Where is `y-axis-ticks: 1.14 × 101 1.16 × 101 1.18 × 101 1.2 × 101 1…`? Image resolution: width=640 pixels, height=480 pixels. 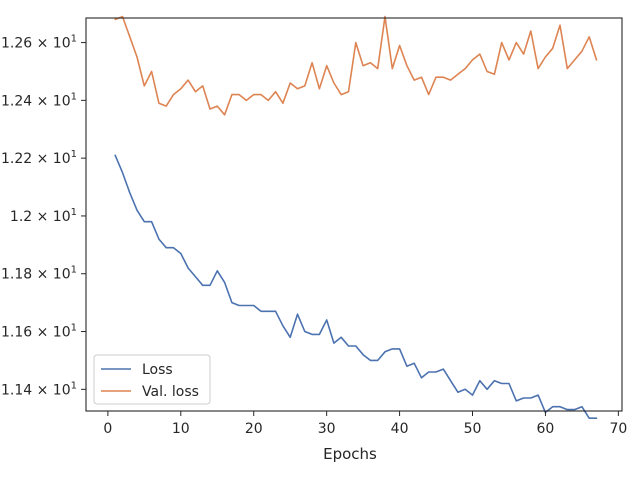
y-axis-ticks: 1.14 × 101 1.16 × 101 1.18 × 101 1.2 × 101 1… is located at coordinates (43, 216).